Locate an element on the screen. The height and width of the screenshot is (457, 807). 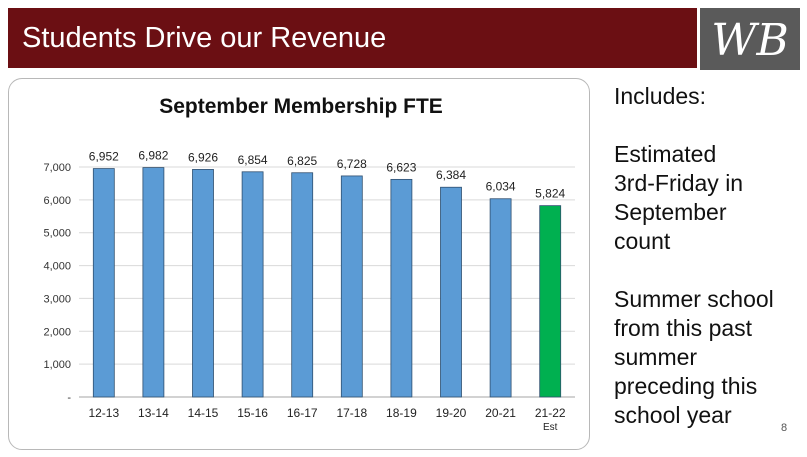
y-tick-label: 6,000 is located at coordinates (57, 201).